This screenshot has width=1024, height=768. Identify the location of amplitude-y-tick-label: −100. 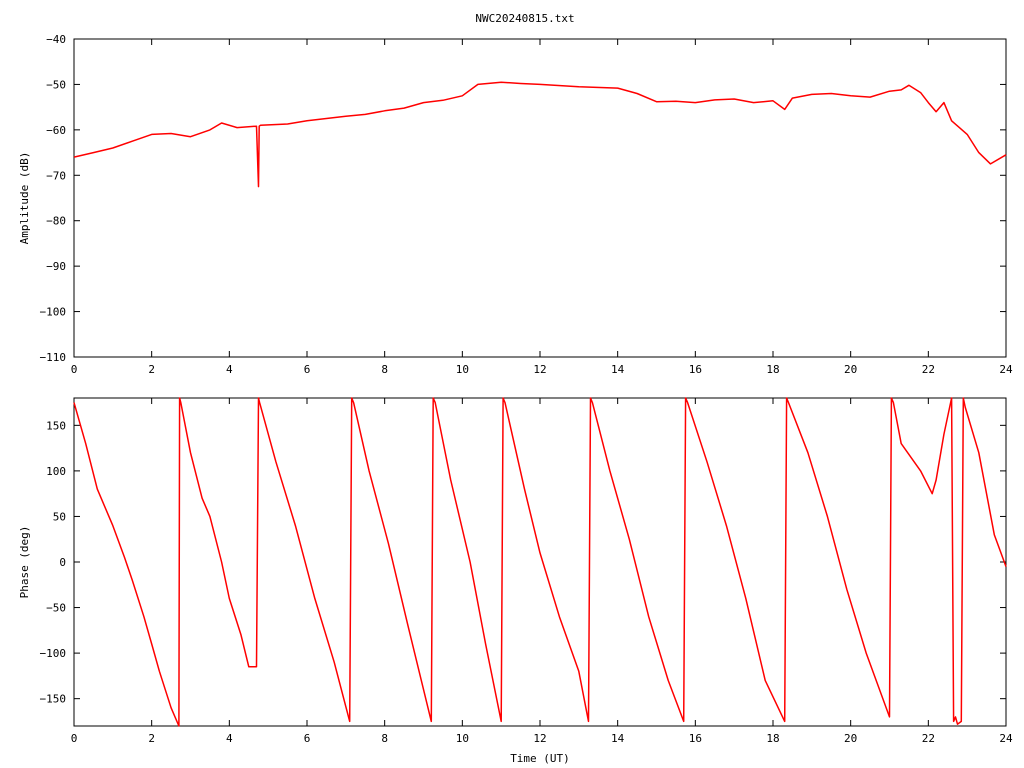
(53, 312).